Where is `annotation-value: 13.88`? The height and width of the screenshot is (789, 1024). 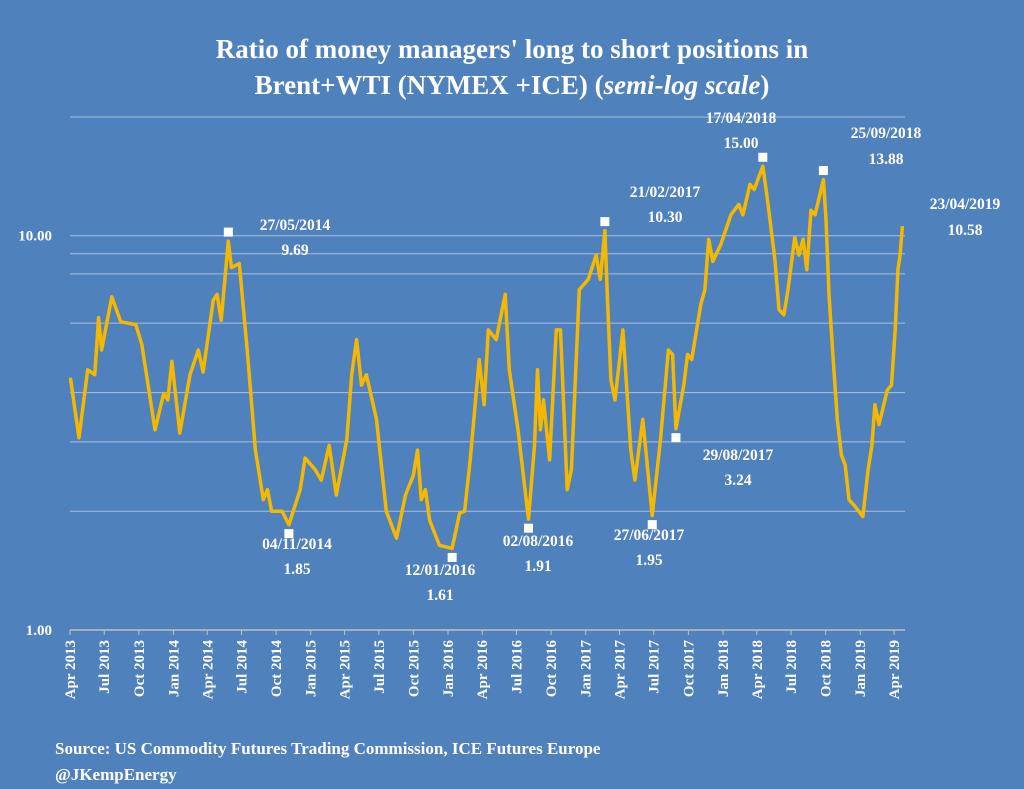
annotation-value: 13.88 is located at coordinates (886, 159).